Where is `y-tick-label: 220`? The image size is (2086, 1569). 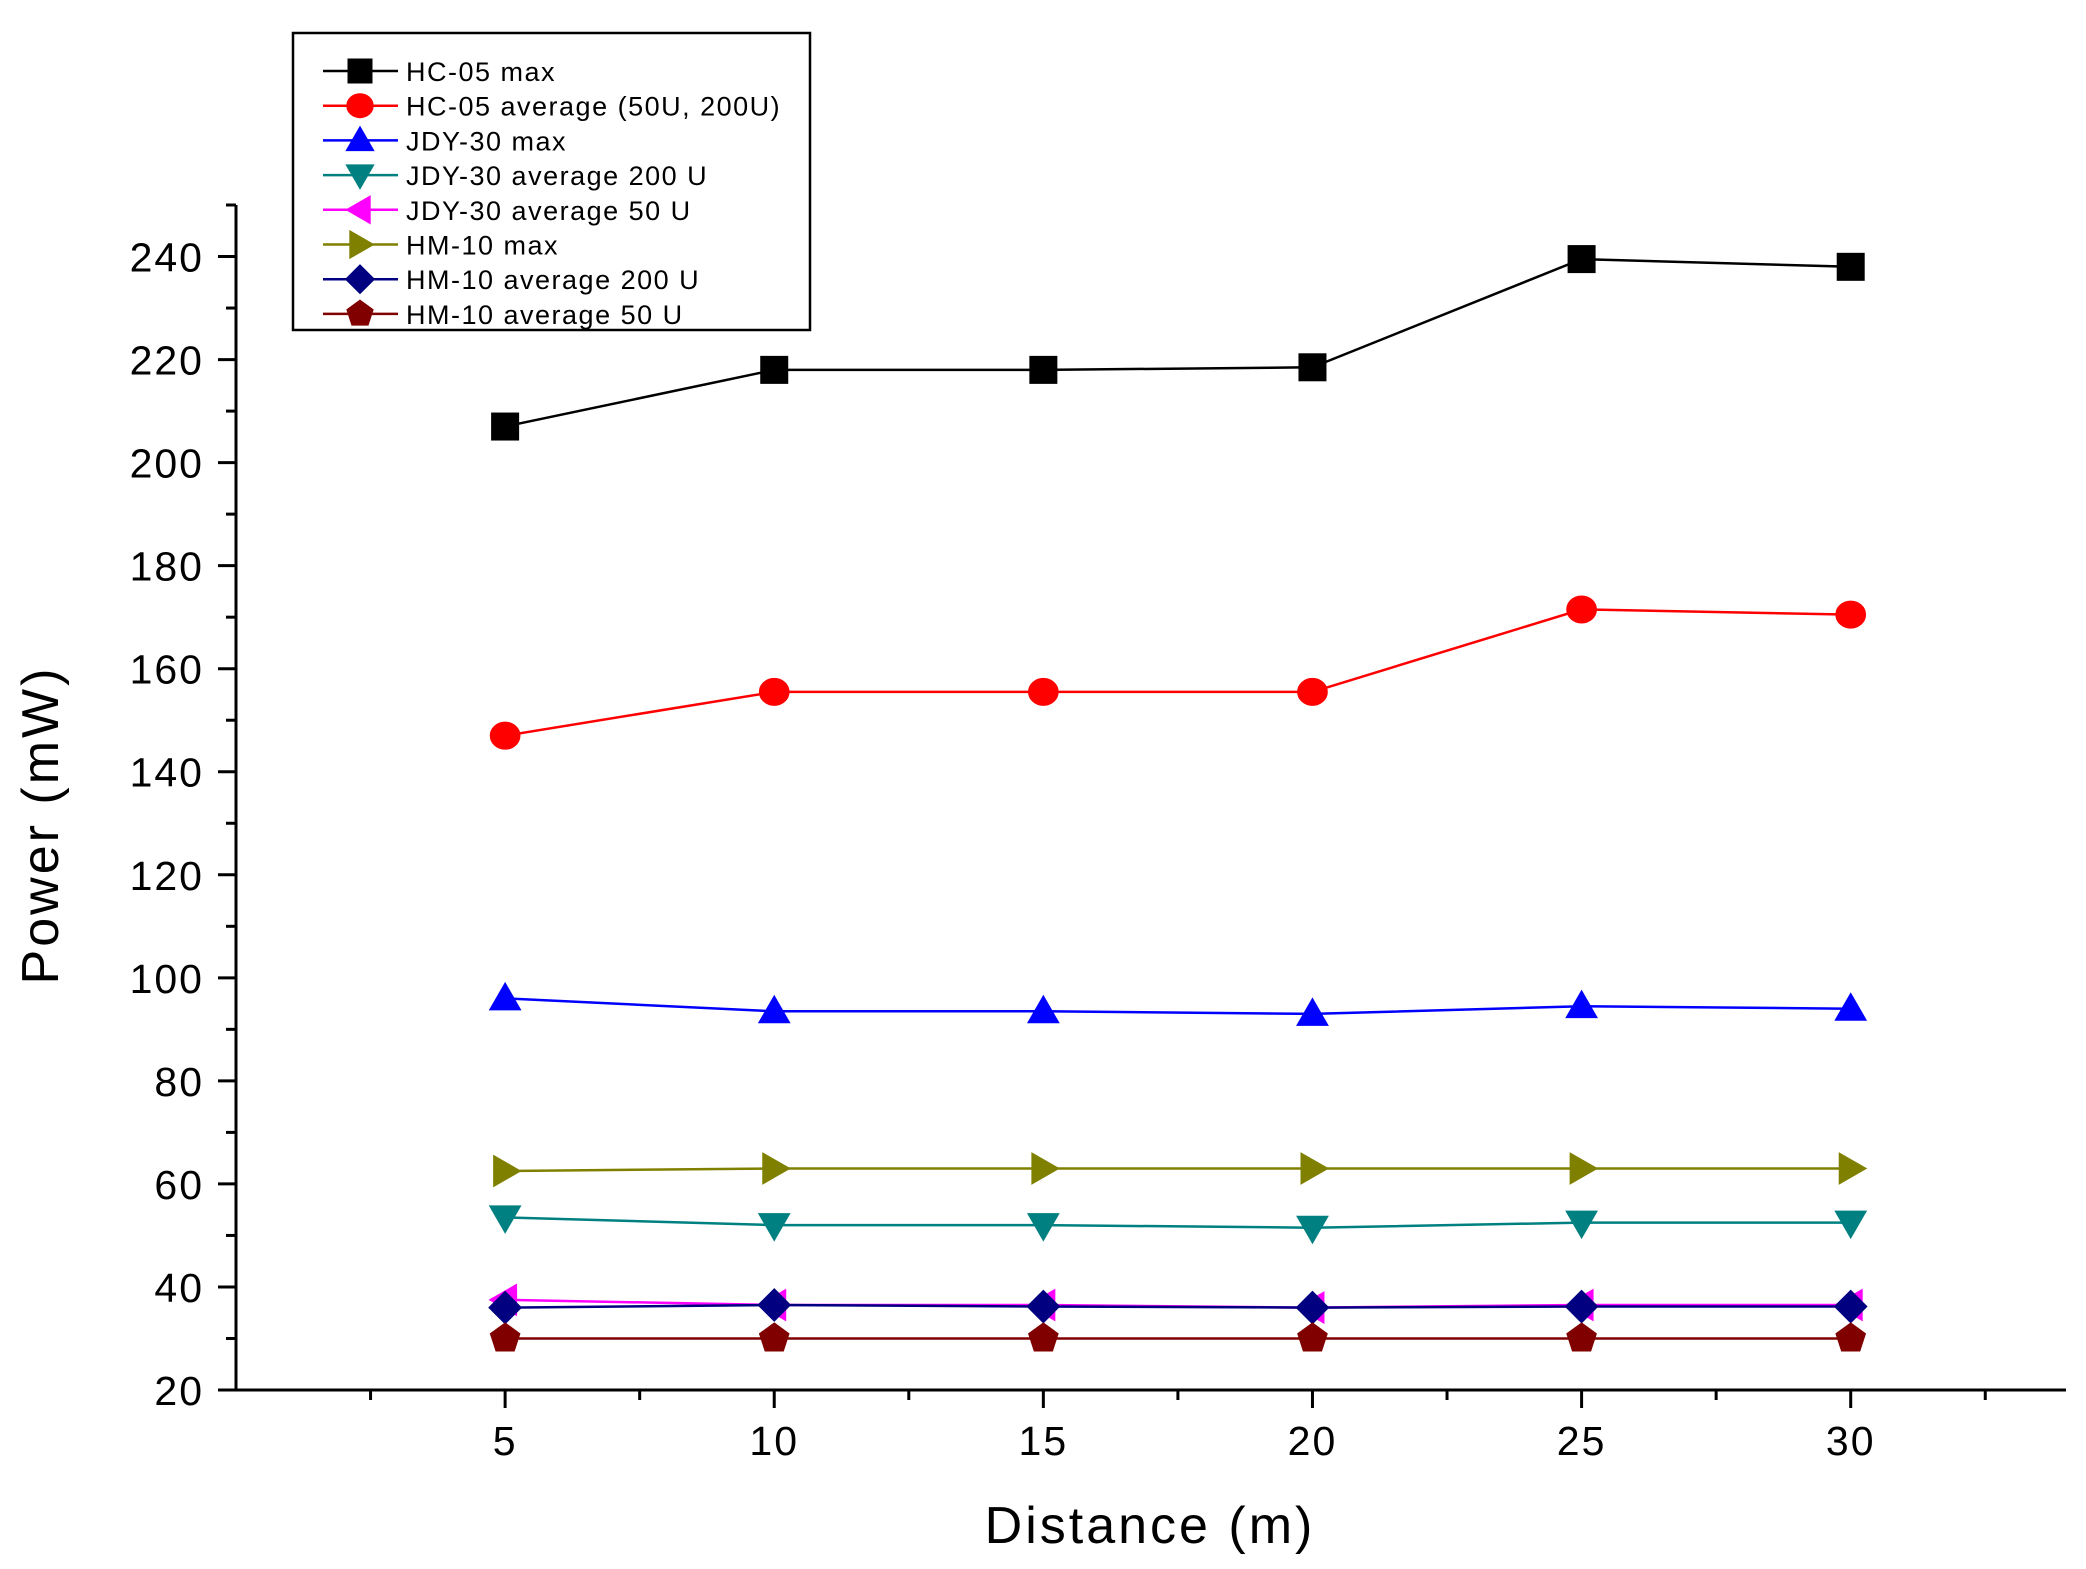 y-tick-label: 220 is located at coordinates (167, 361).